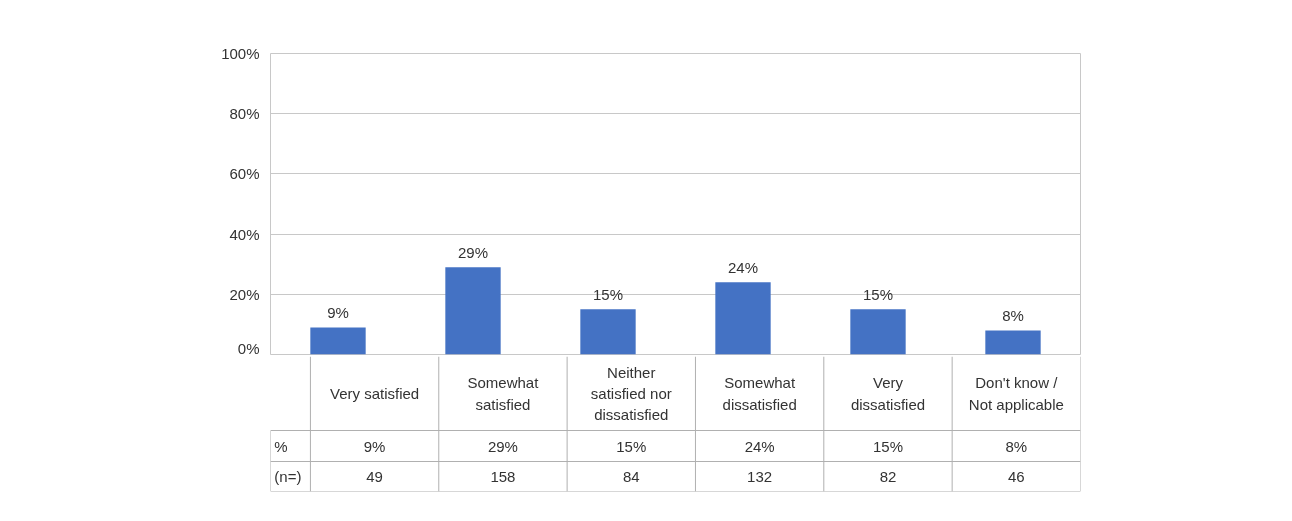 This screenshot has height=521, width=1292. I want to click on text: 82, so click(888, 476).